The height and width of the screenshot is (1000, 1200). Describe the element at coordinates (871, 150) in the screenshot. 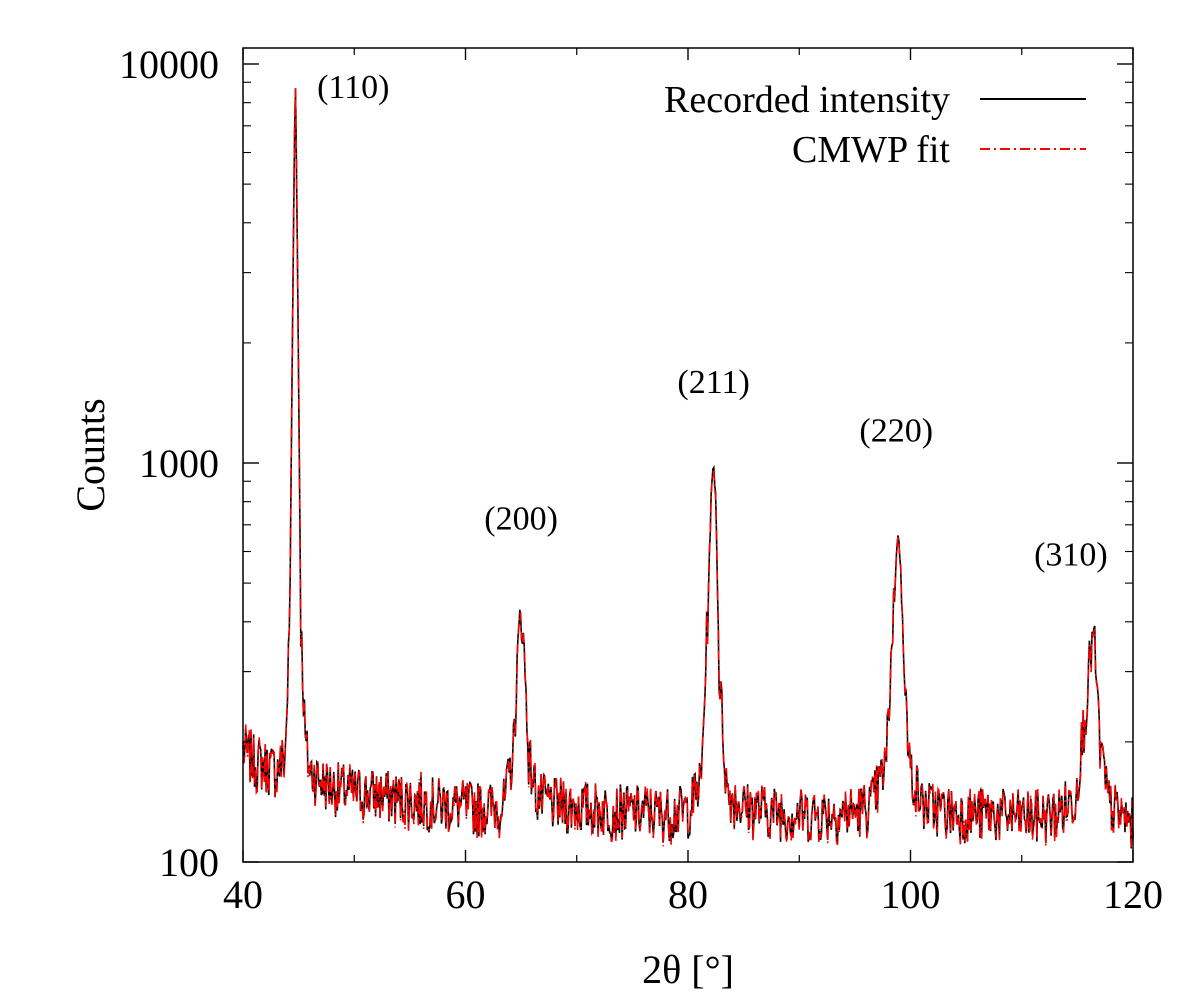

I see `legend-label: CMWP fit` at that location.